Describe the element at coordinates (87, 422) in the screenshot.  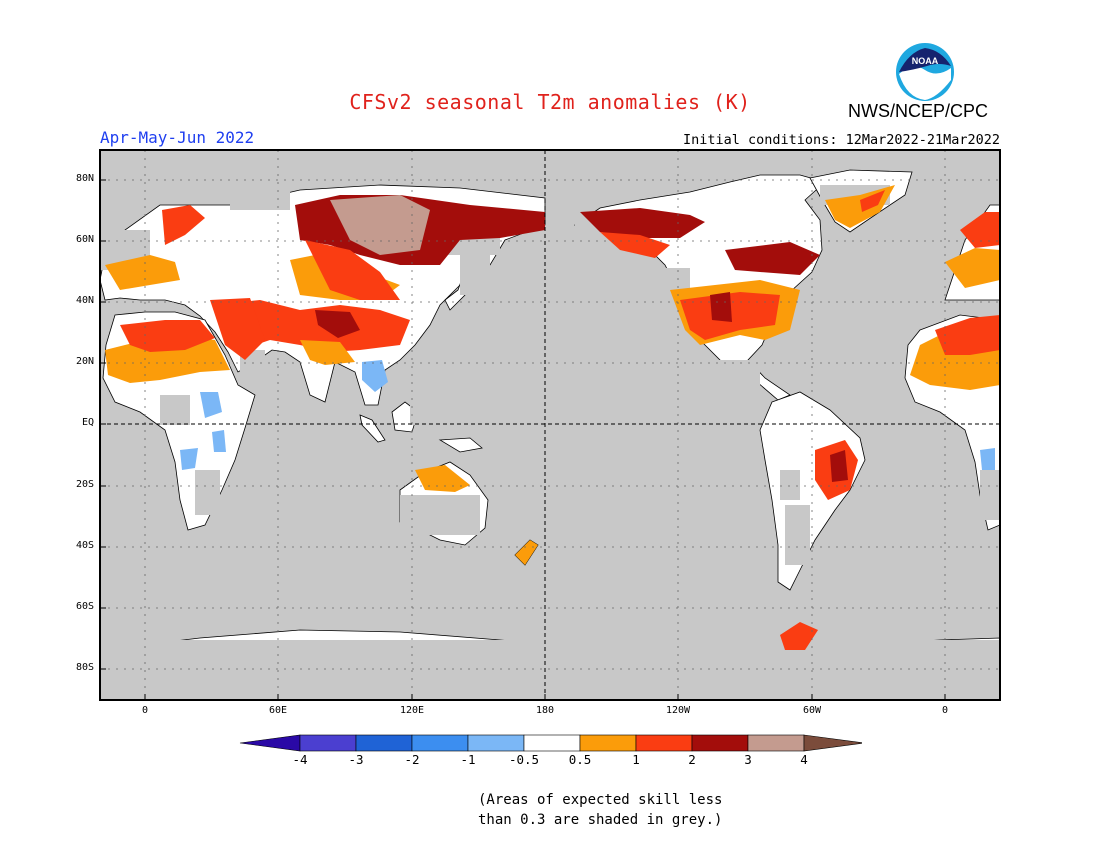
I see `lat-label: EQ` at that location.